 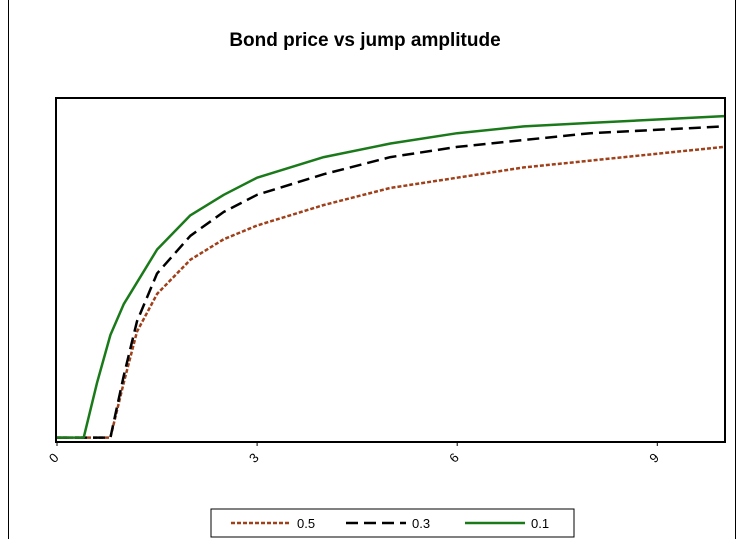 I want to click on chart-title: Bond price vs jump amplitude, so click(x=364, y=40).